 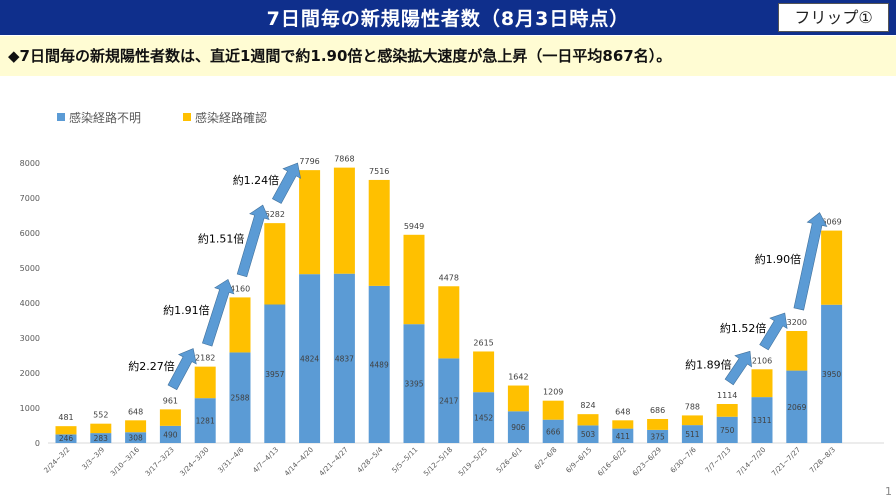 I want to click on bar-value-unknown: 246, so click(x=66, y=438).